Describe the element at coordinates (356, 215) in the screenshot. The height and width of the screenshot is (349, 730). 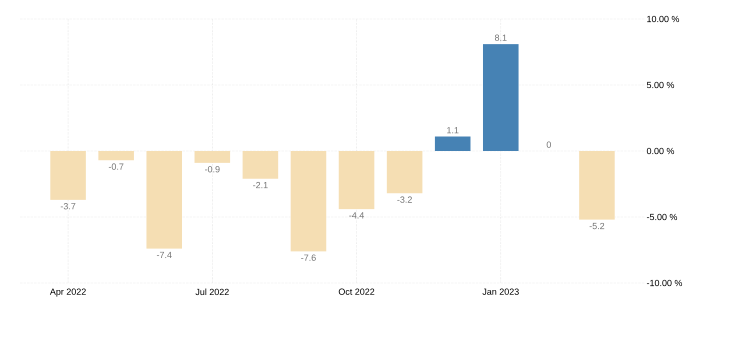
I see `data-label: -4.4` at that location.